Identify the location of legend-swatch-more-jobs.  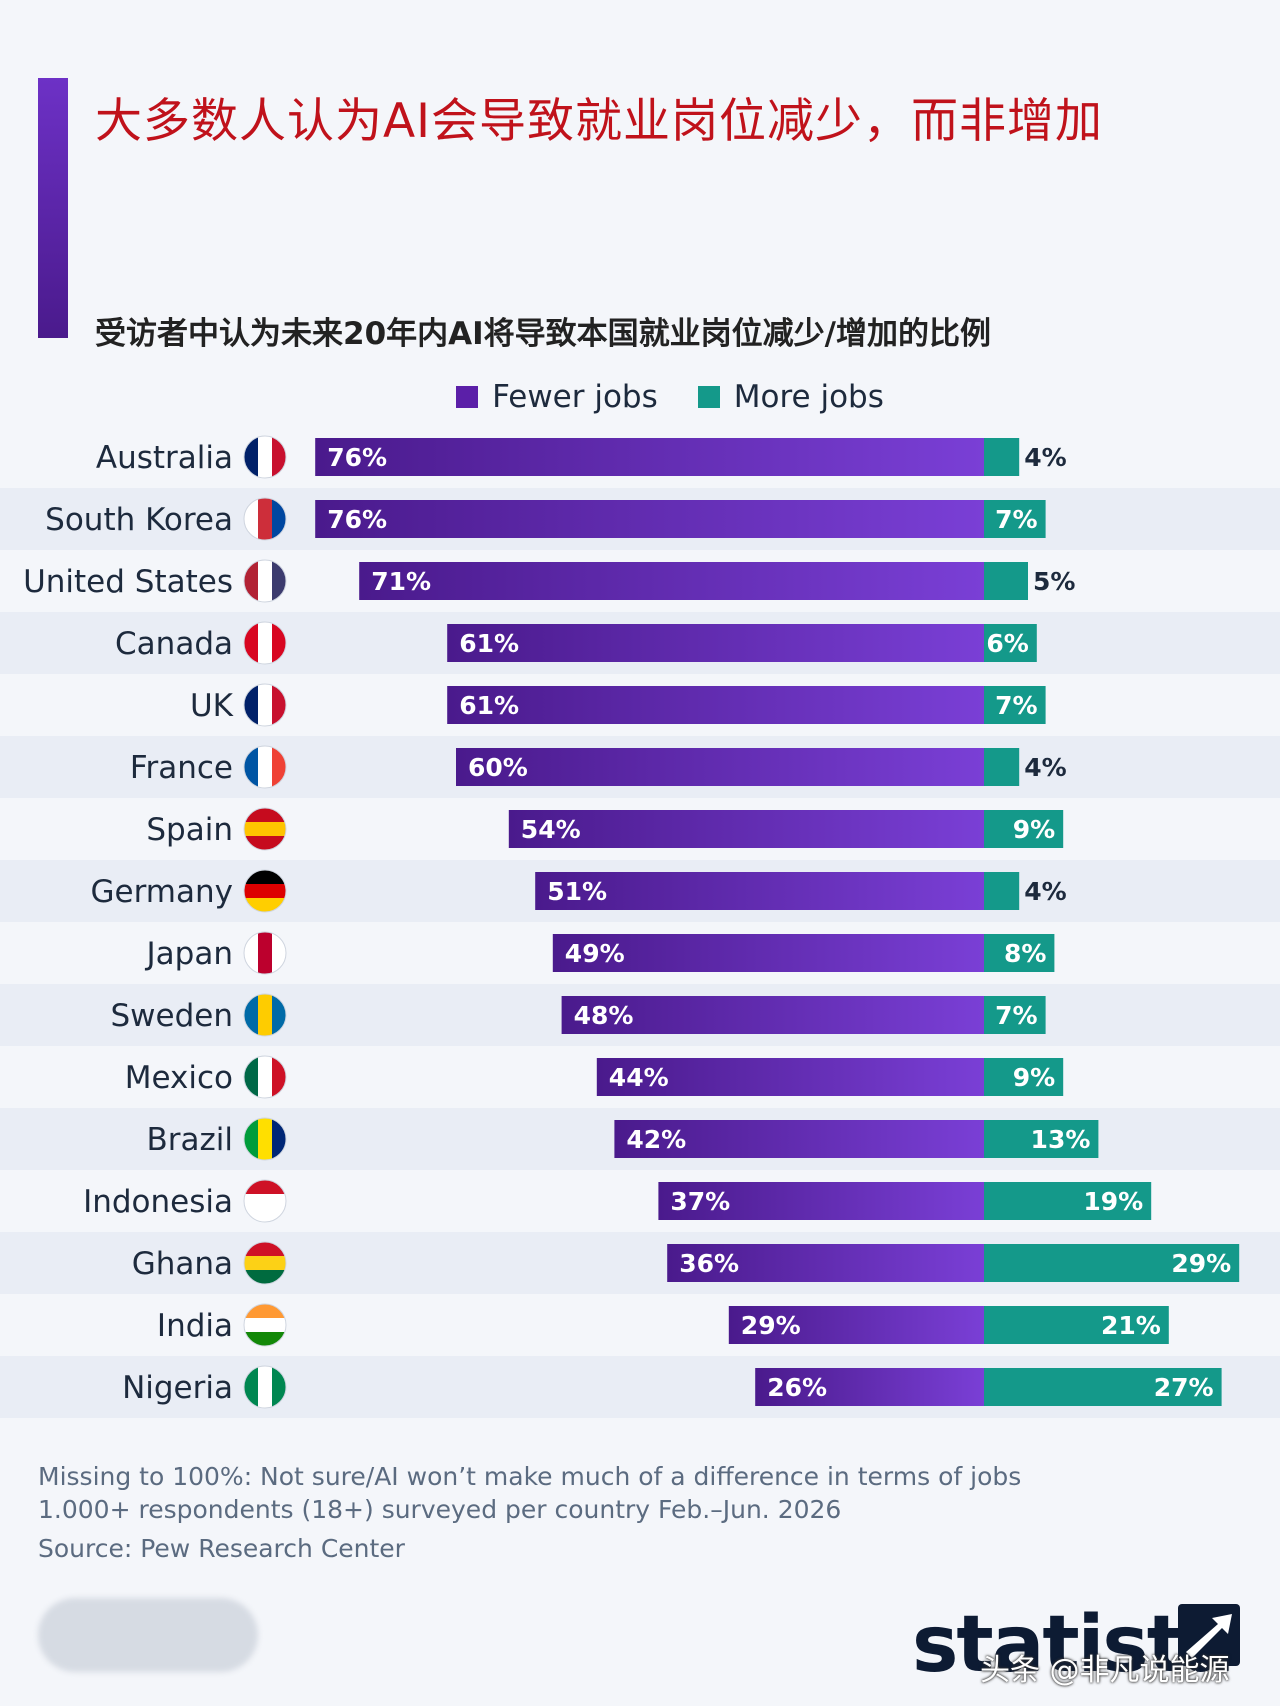
(708, 397).